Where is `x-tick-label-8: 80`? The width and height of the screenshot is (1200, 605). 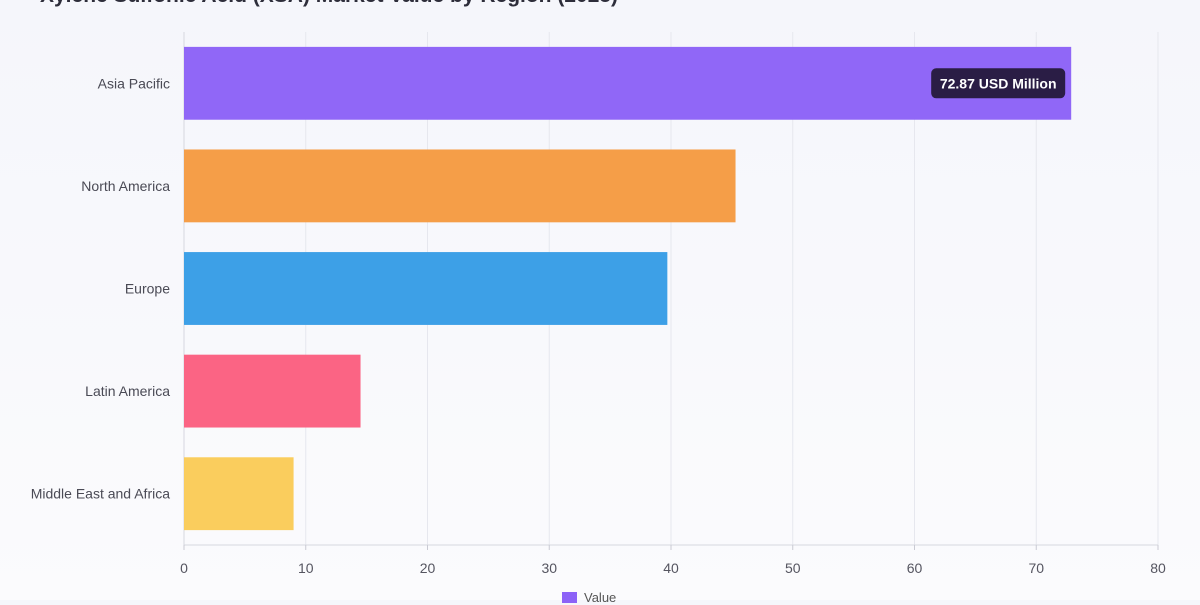
x-tick-label-8: 80 is located at coordinates (1158, 568).